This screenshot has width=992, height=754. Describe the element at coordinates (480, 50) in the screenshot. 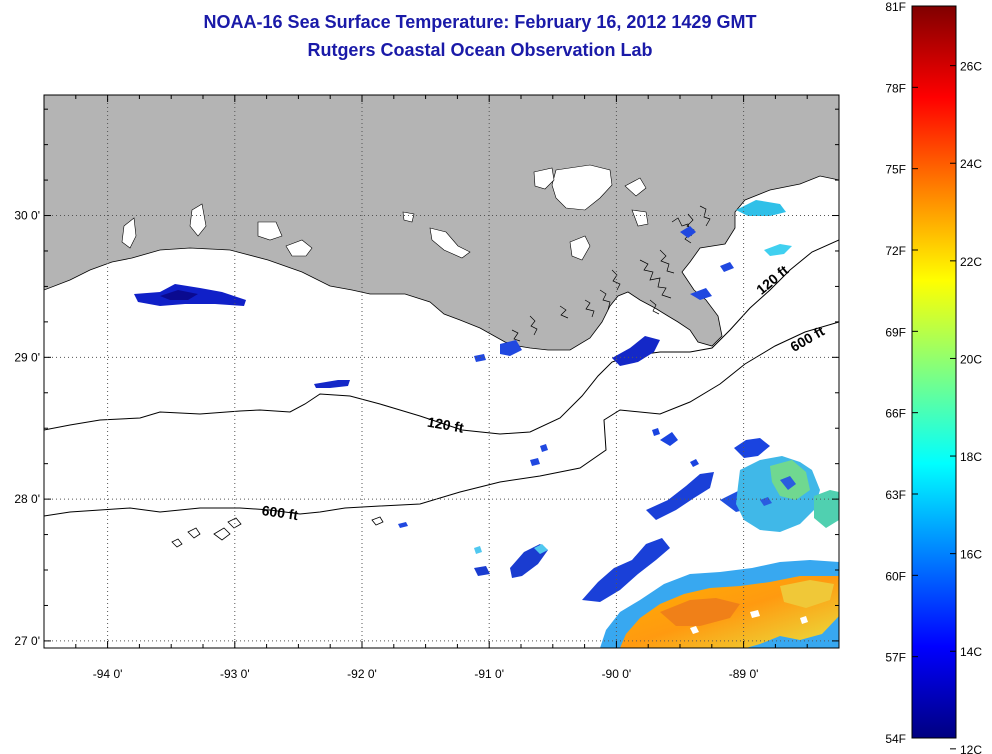

I see `map-subtitle: Rutgers Coastal Ocean Observation Lab` at that location.